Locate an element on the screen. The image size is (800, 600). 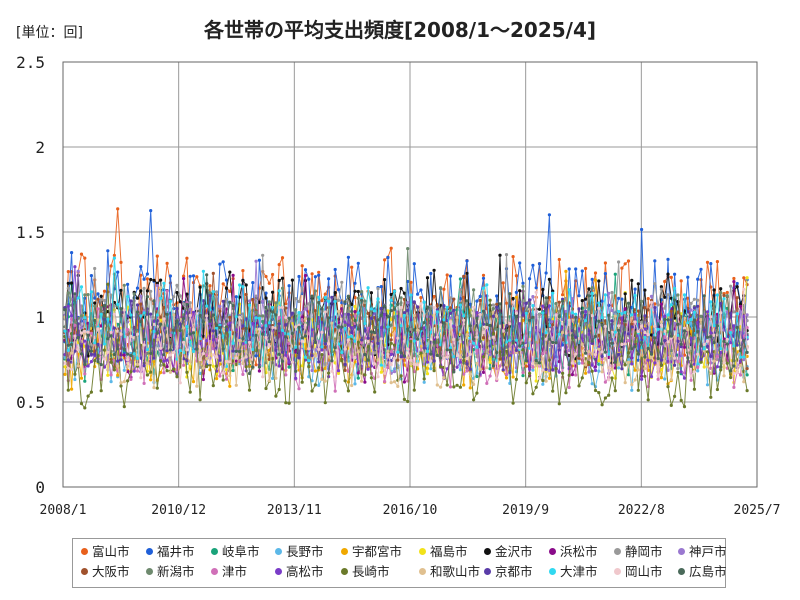
y-tick-label: 2.5 is located at coordinates (30, 62).